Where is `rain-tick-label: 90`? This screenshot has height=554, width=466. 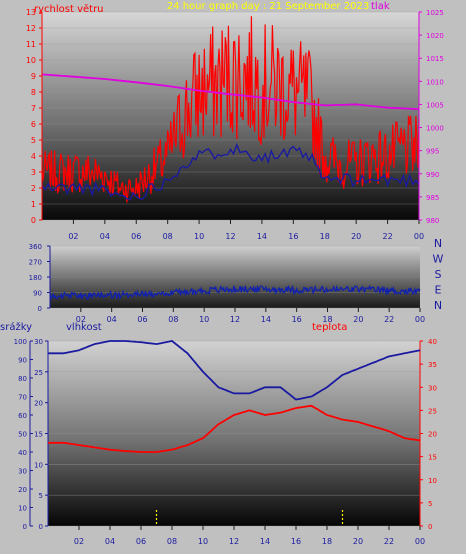 rain-tick-label: 90 is located at coordinates (22, 361).